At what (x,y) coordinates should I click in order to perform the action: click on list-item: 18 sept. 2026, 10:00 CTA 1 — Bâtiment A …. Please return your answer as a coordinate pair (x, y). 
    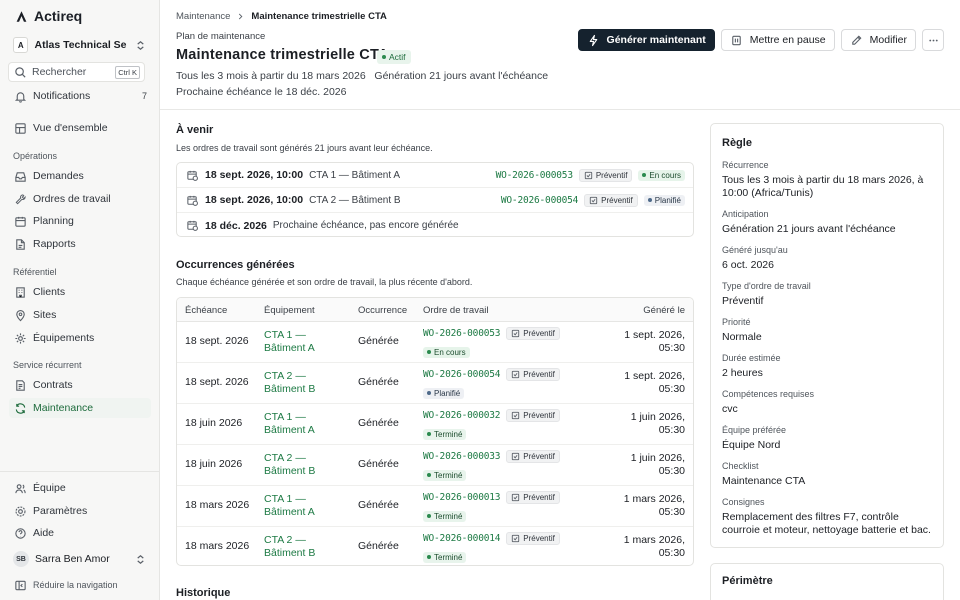
    Looking at the image, I should click on (435, 175).